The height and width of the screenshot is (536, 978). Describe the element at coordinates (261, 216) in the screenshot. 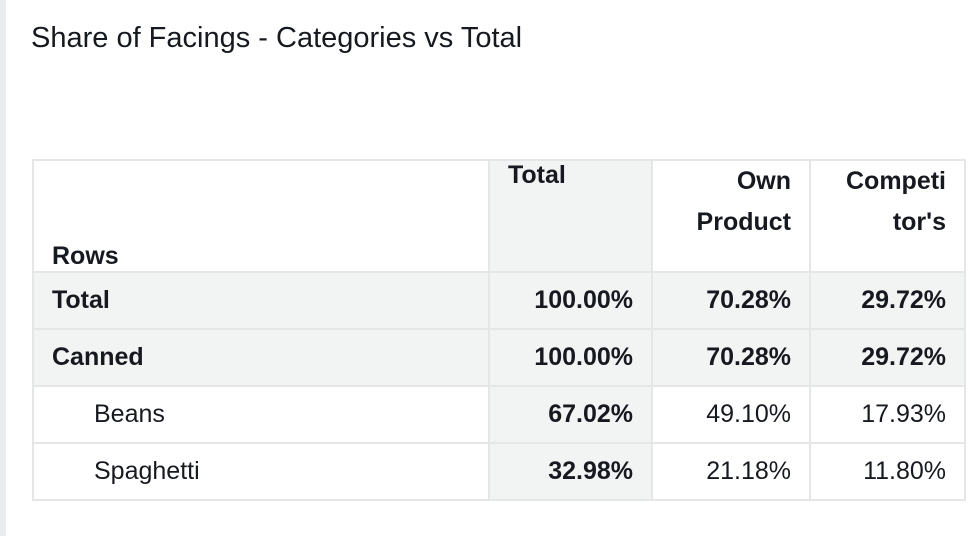

I see `rows-header: Rows` at that location.